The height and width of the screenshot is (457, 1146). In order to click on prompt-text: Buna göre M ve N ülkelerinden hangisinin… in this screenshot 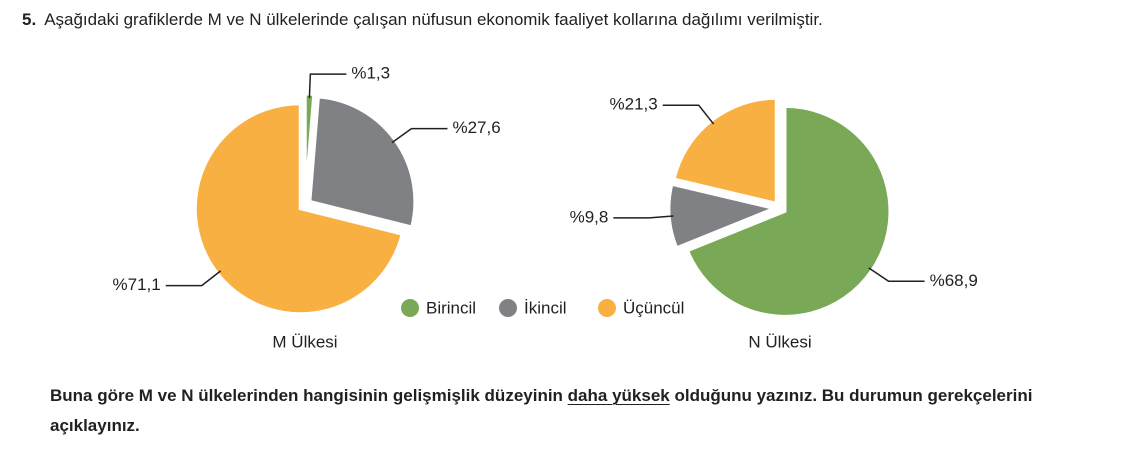, I will do `click(309, 395)`.